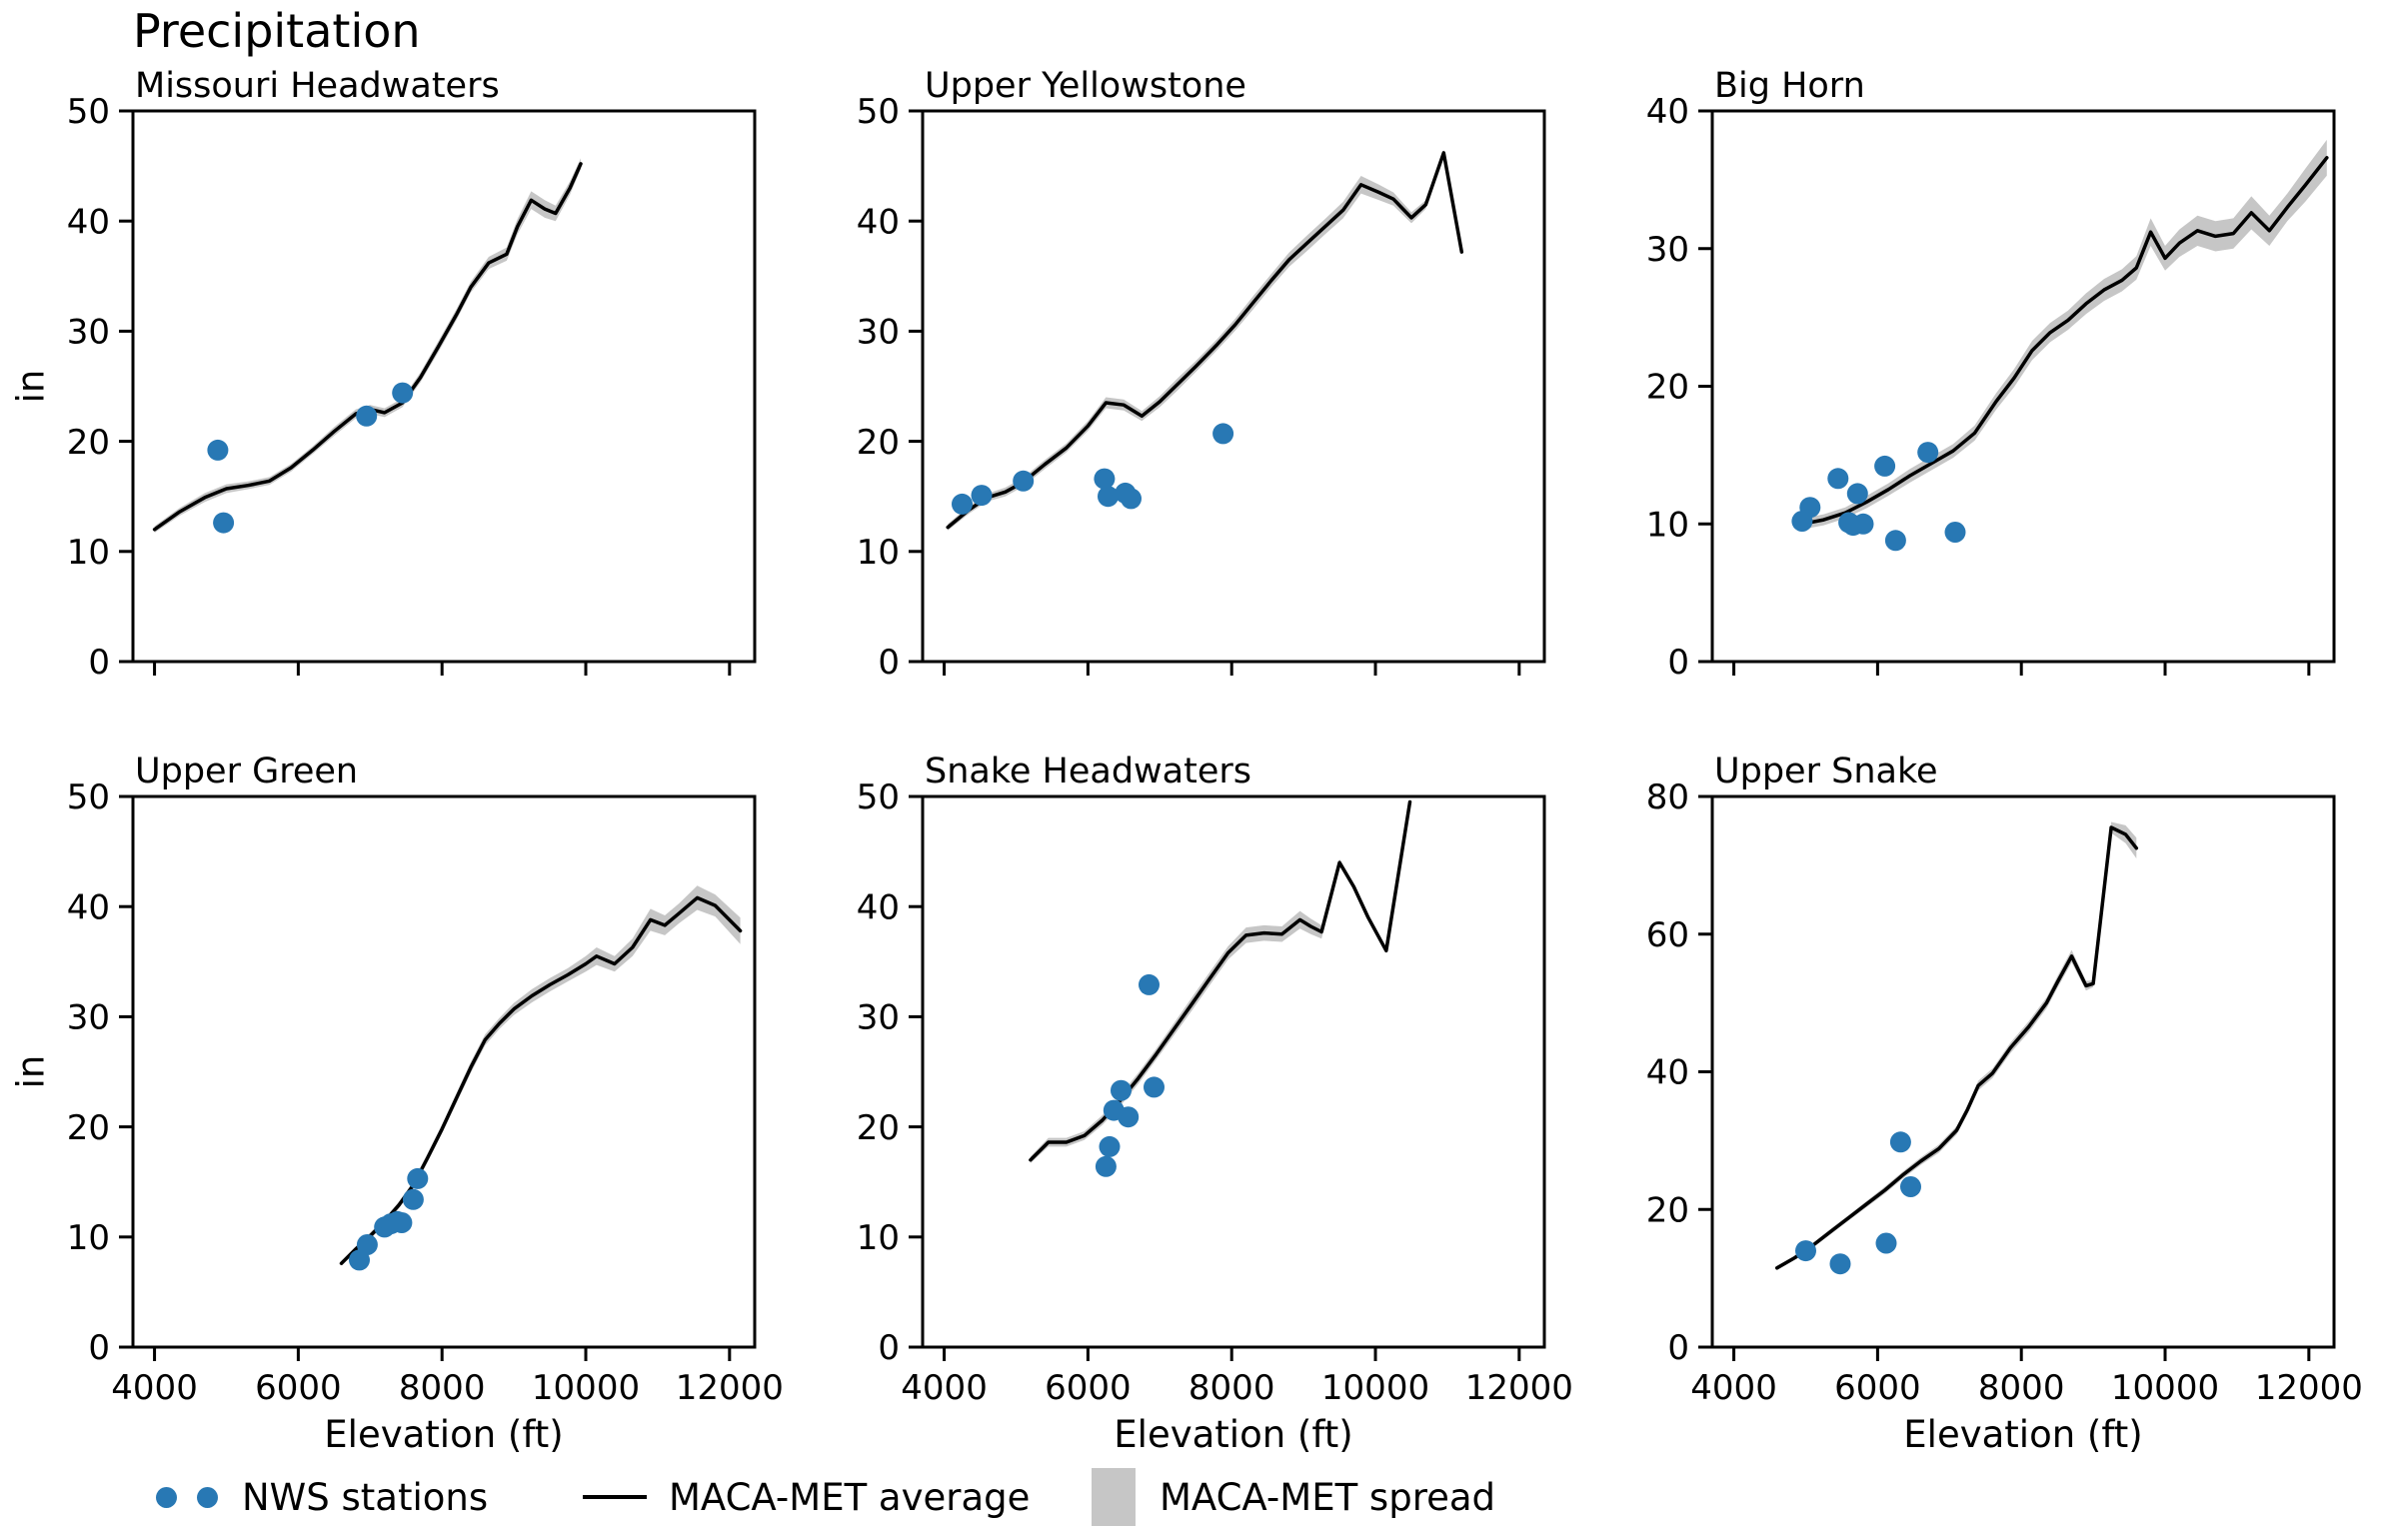 The image size is (2399, 1540). I want to click on y-tick-label: 60, so click(1668, 935).